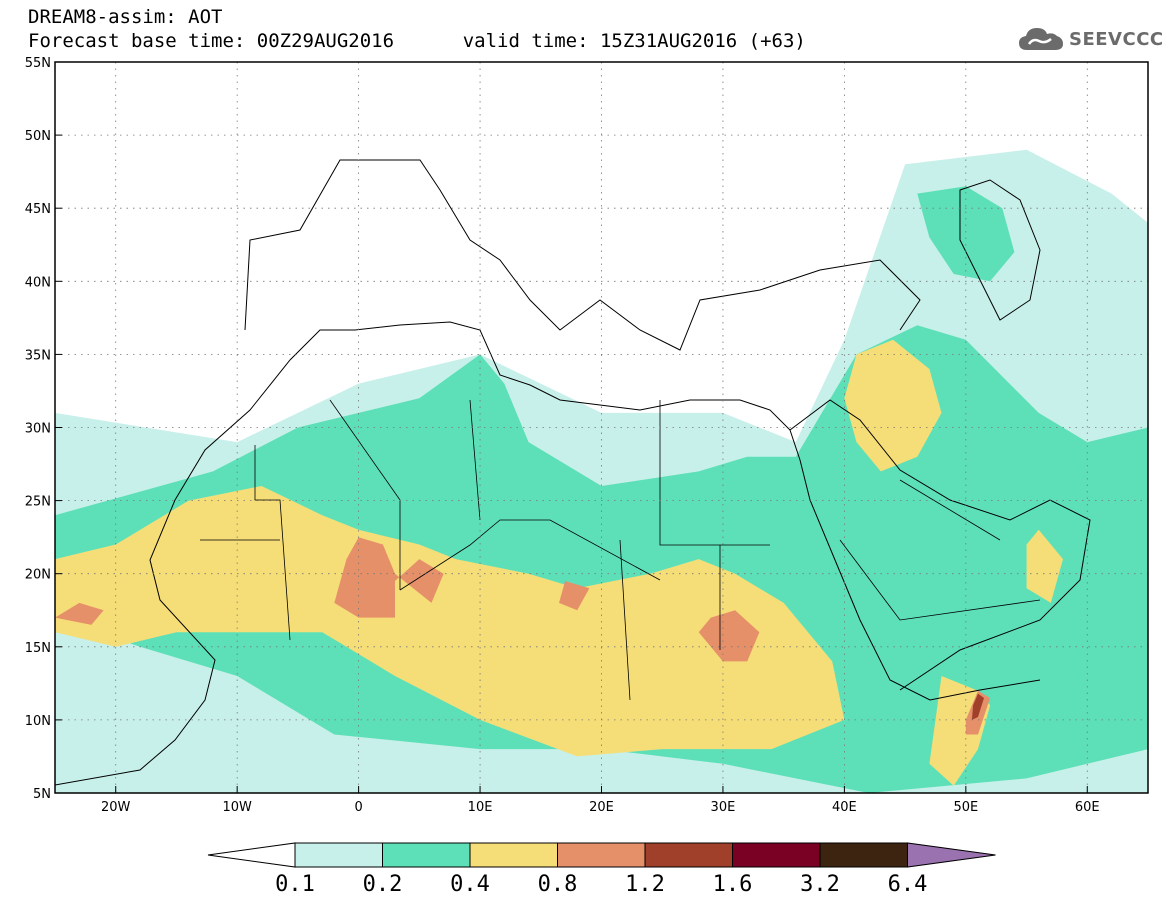 The image size is (1165, 905). I want to click on map-title: DREAM8-assim: AOT, so click(125, 17).